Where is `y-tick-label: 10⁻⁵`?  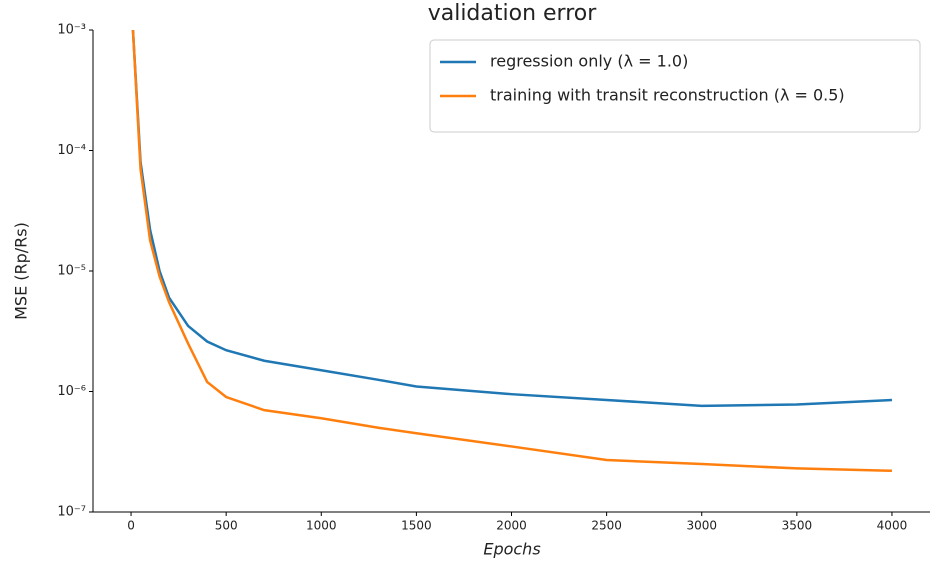
y-tick-label: 10⁻⁵ is located at coordinates (71, 271).